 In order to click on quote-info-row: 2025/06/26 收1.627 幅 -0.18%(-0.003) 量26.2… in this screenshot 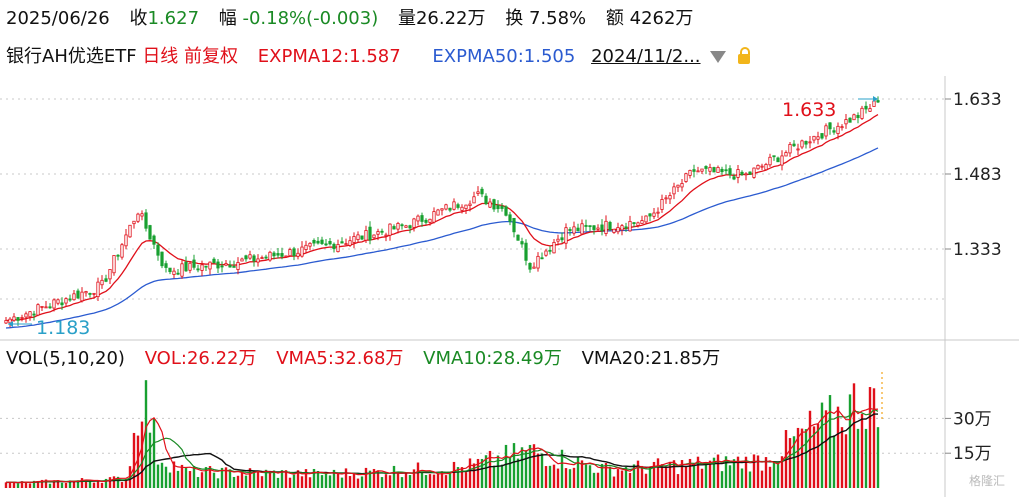, I will do `click(349, 17)`.